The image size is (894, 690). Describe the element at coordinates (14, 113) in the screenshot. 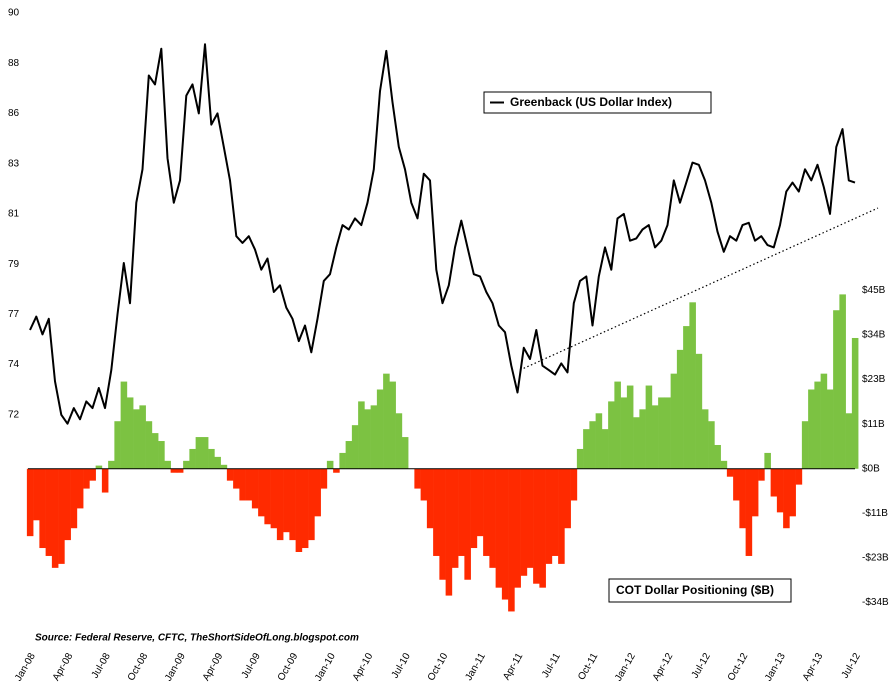

I see `y-tick-label: 86` at that location.